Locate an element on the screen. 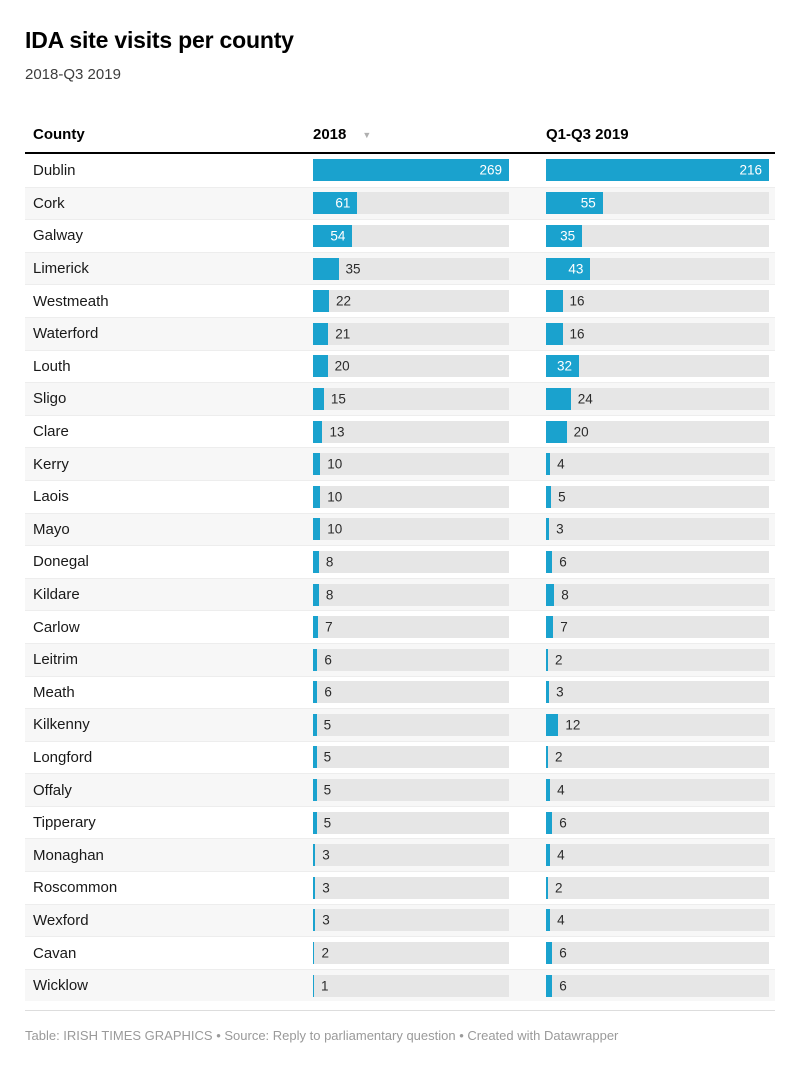  bar-value-2019: 20 is located at coordinates (581, 432).